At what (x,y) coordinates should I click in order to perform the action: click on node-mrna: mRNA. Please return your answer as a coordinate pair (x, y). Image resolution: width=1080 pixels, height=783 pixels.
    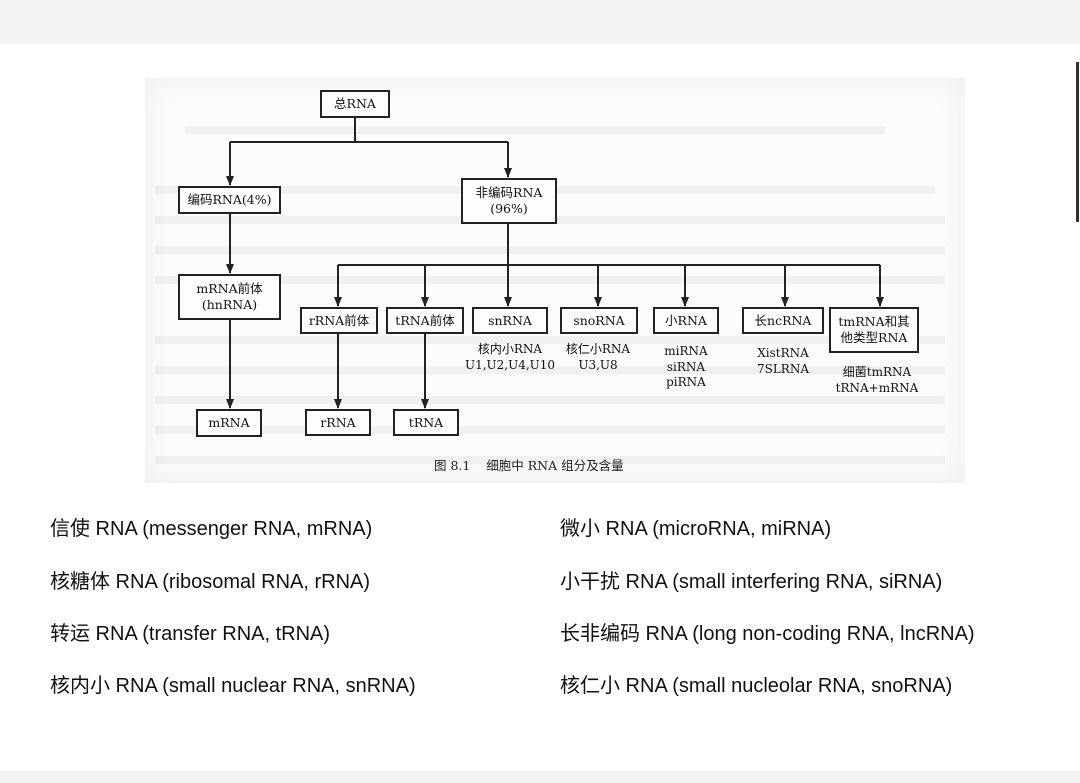
    Looking at the image, I should click on (229, 423).